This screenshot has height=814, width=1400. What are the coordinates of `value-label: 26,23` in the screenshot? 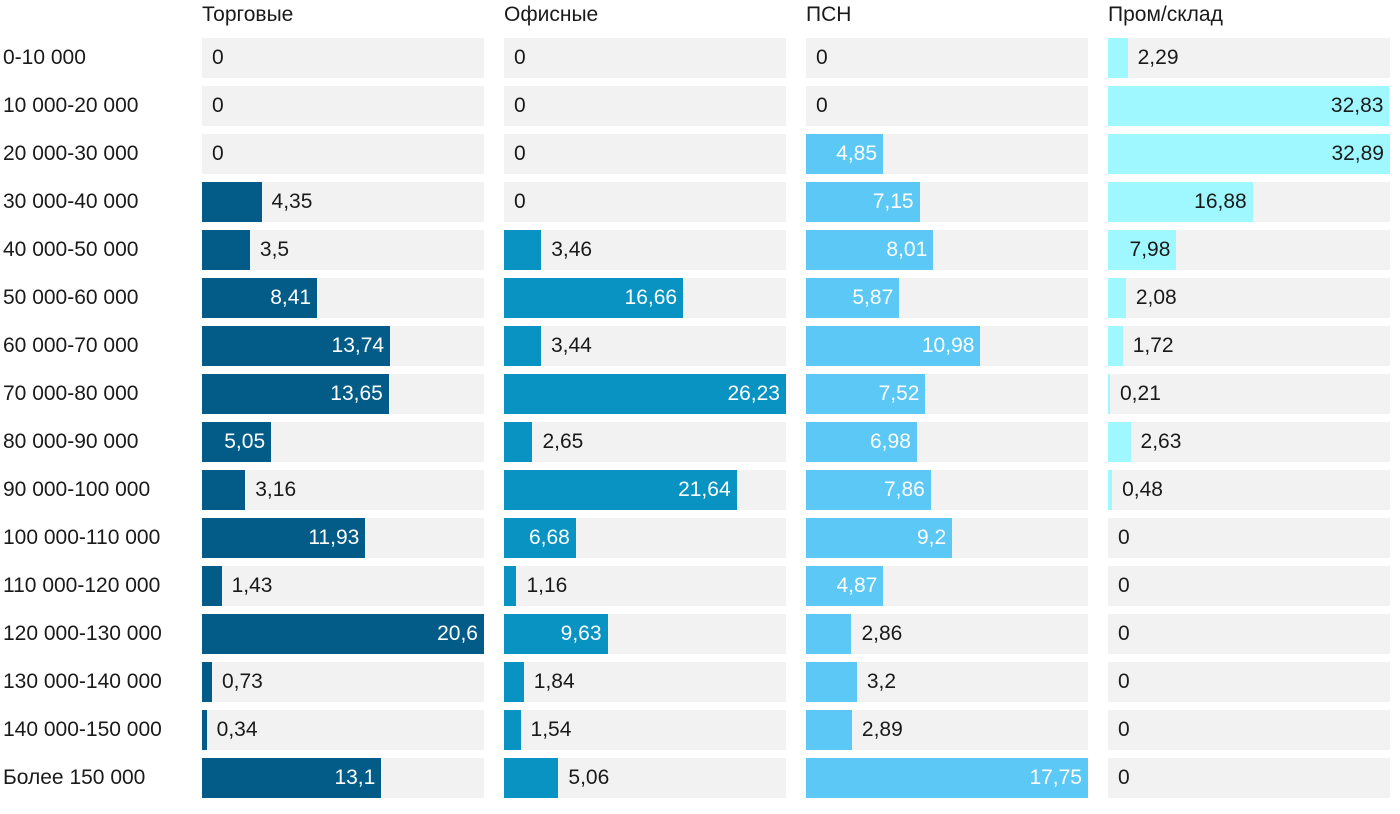 It's located at (753, 393).